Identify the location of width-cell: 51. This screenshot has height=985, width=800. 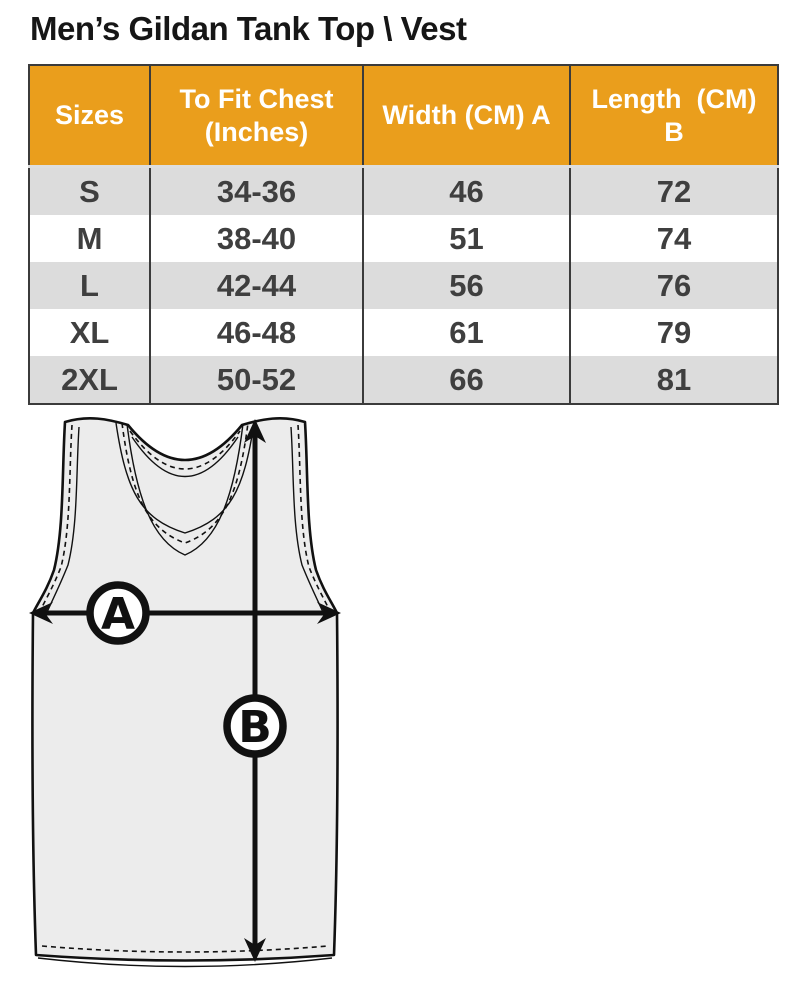
(466, 238).